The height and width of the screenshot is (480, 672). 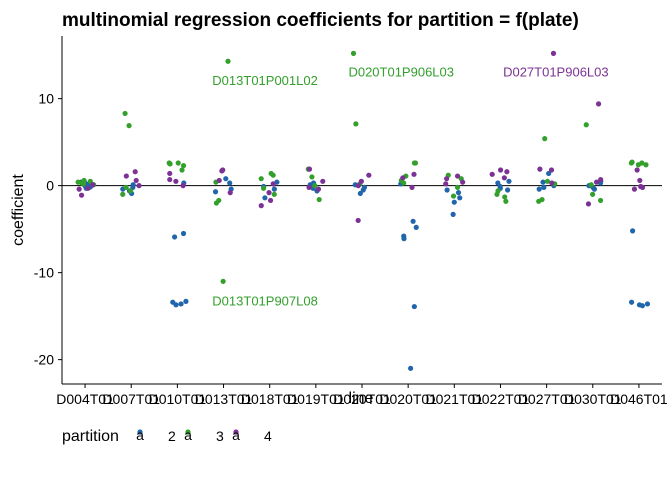 I want to click on y-axis-title: coefficient, so click(x=18, y=210).